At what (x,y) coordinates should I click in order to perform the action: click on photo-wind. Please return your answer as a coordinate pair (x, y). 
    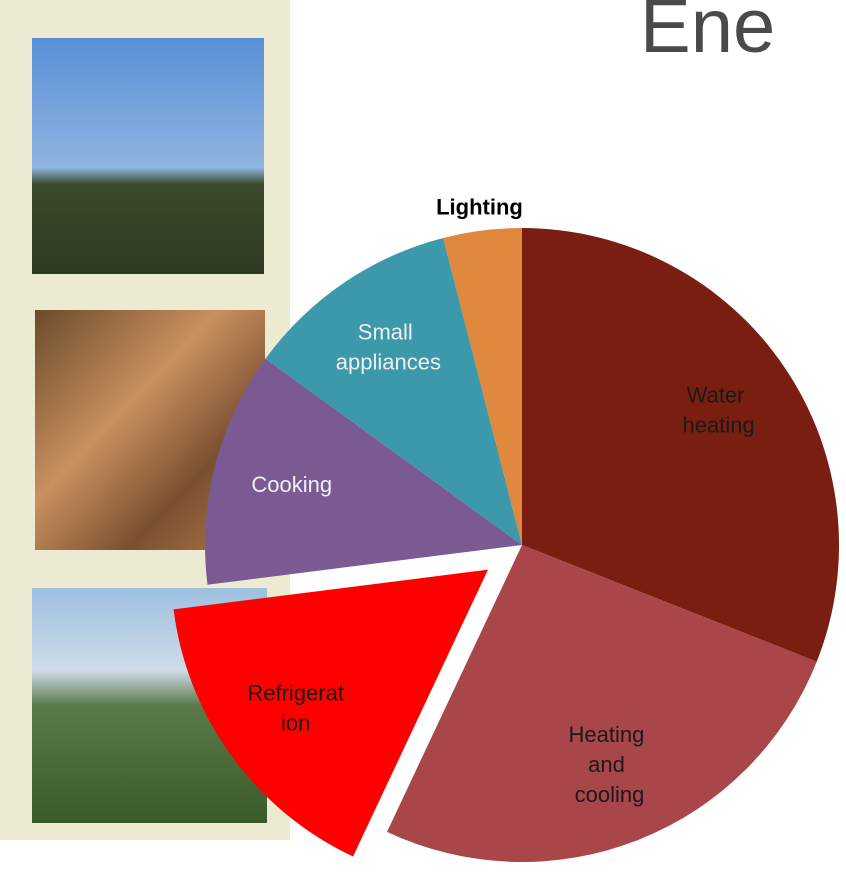
    Looking at the image, I should click on (148, 156).